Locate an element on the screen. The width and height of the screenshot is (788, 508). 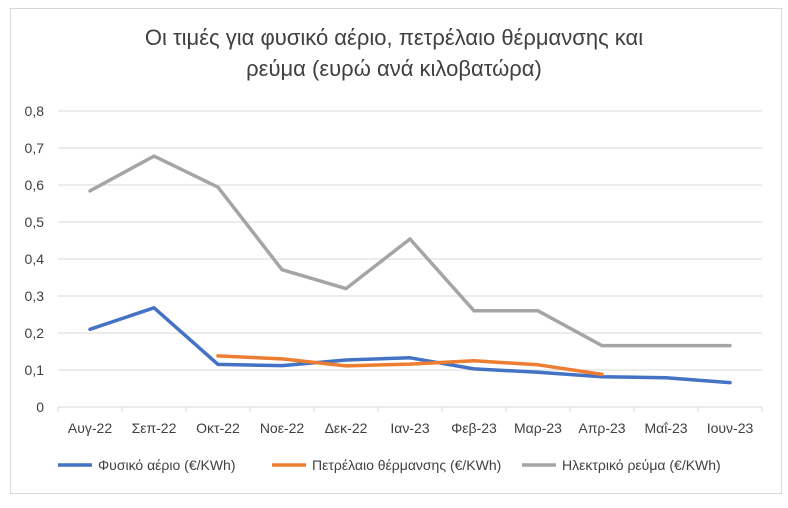
y-tick-label: 0,4 is located at coordinates (35, 259).